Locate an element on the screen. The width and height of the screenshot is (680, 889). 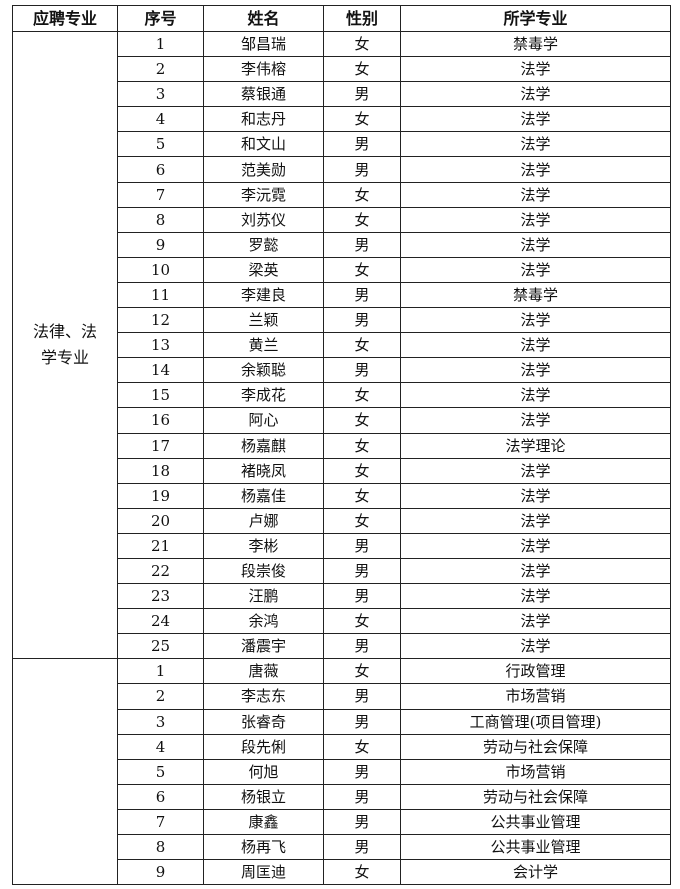
cell-number: 24 is located at coordinates (160, 621).